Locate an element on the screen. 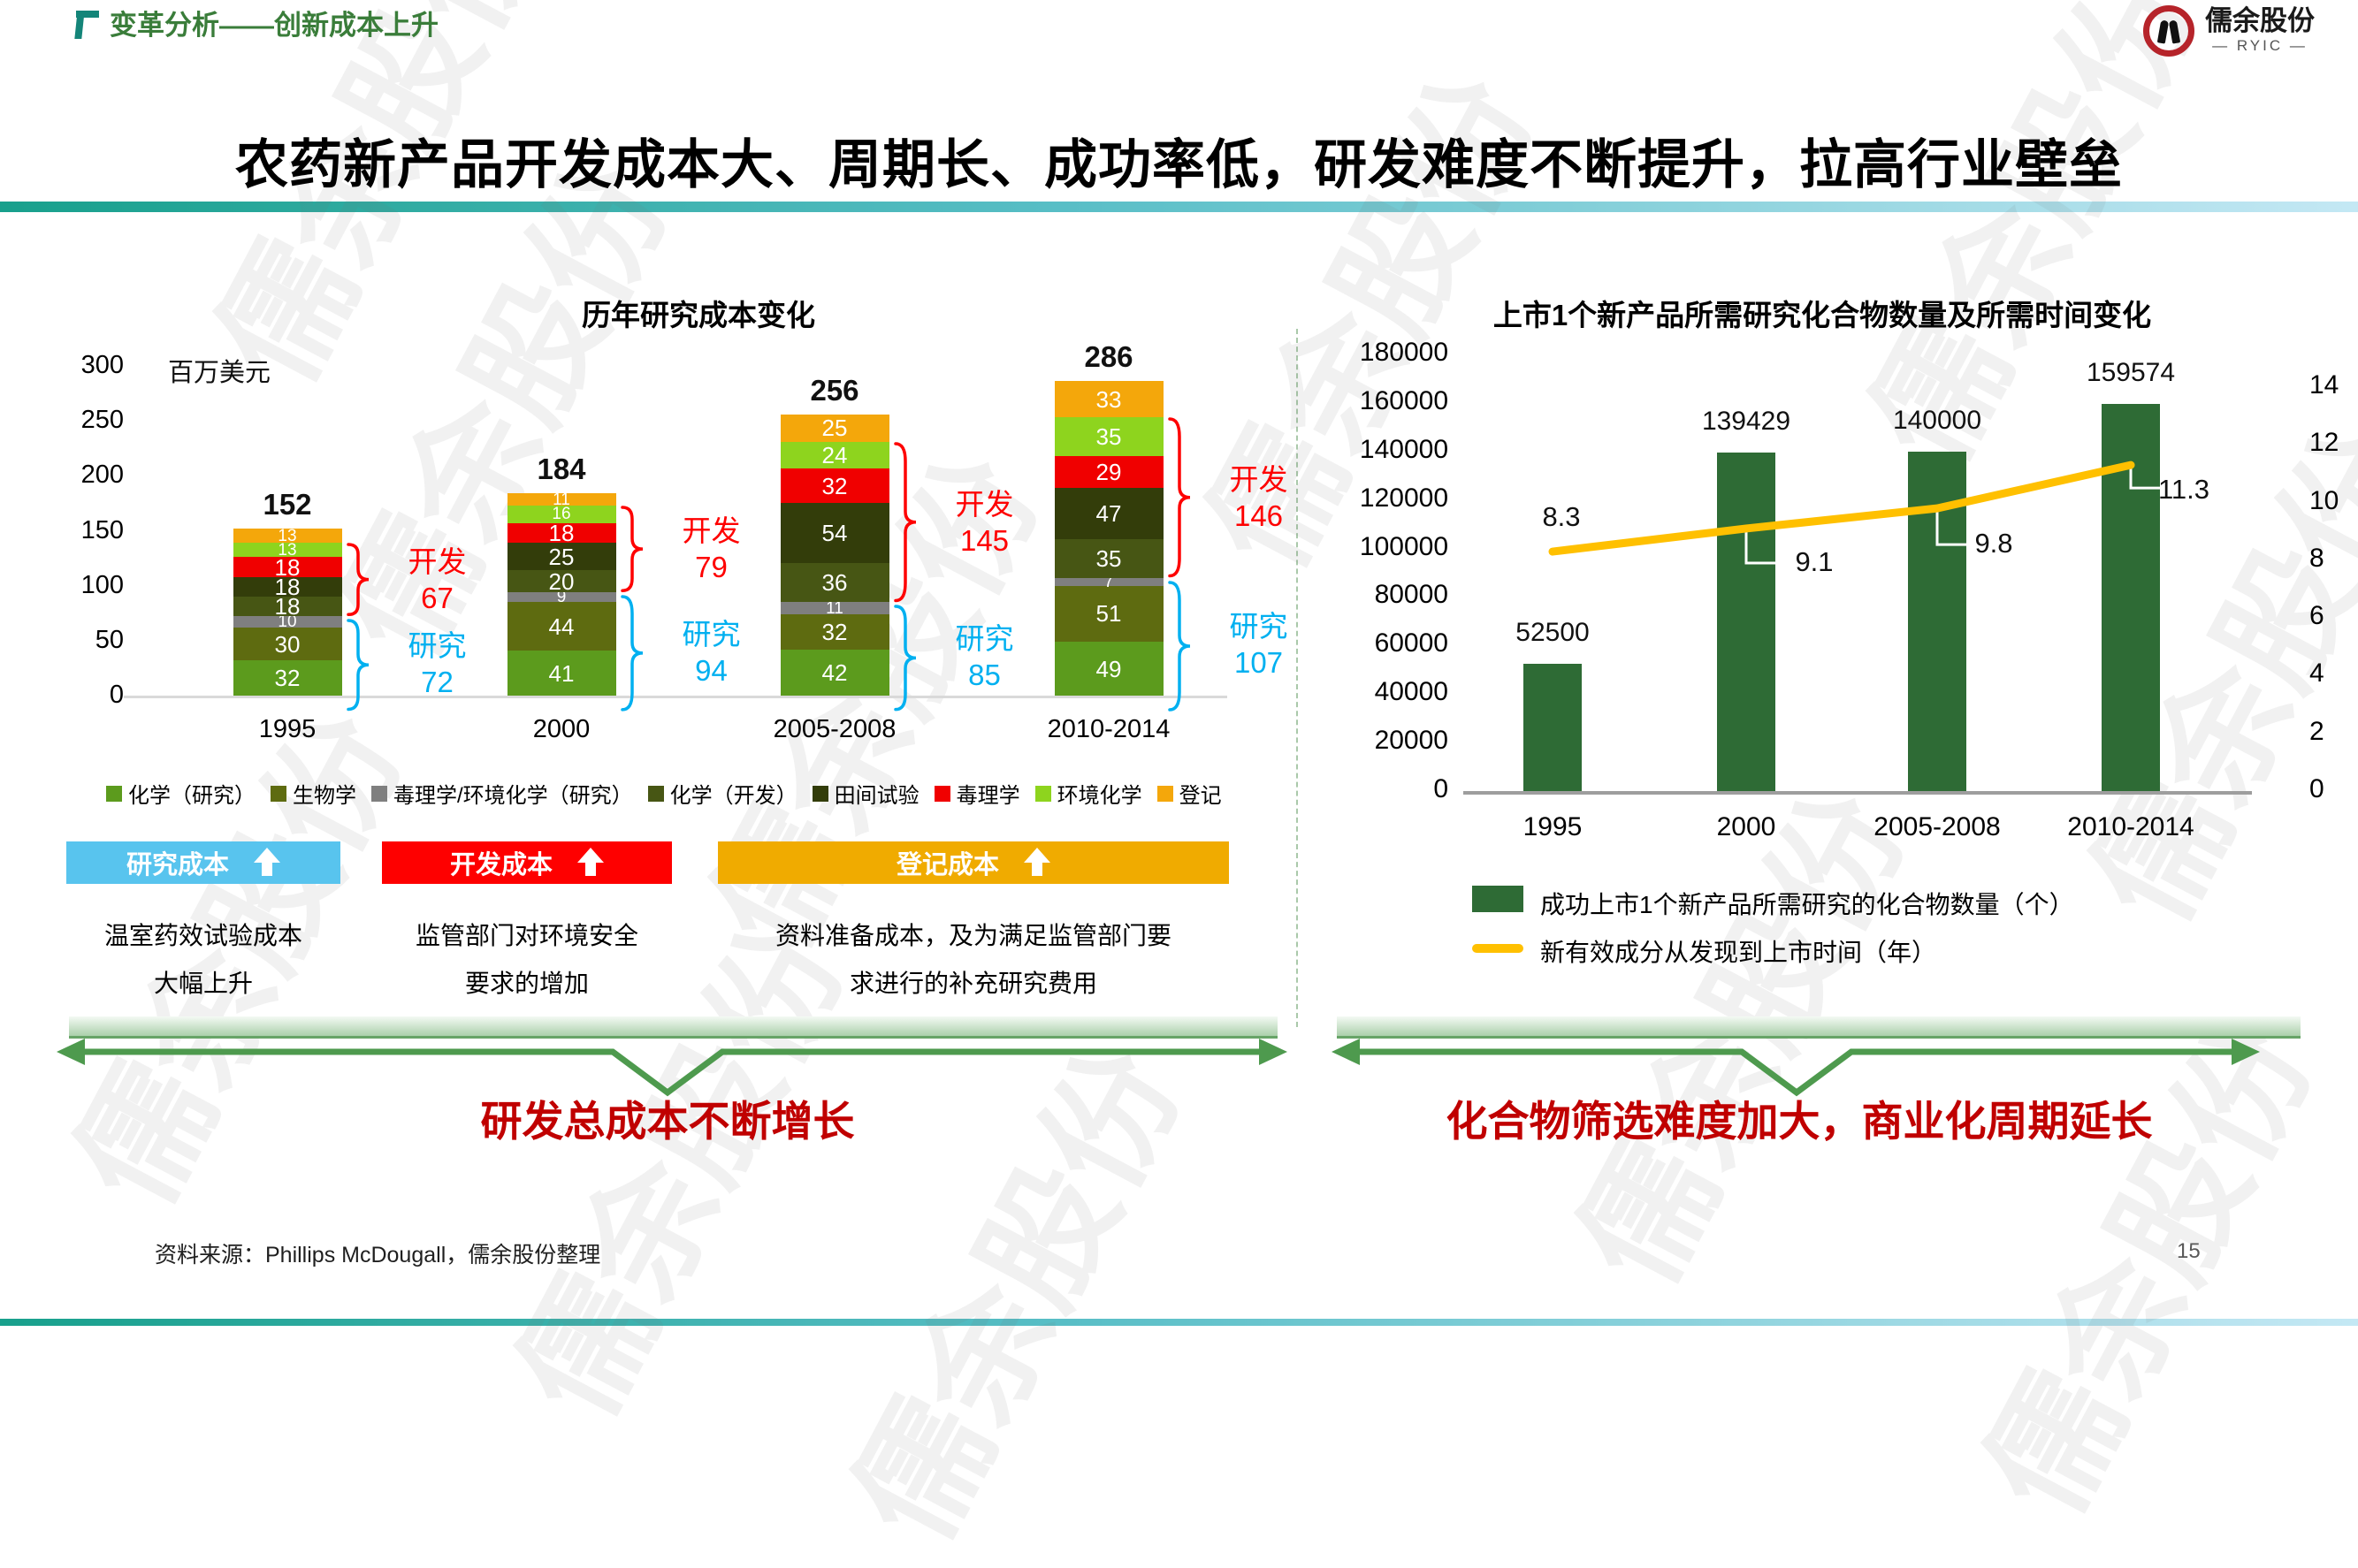 This screenshot has height=1568, width=2358. logo-name: 儒余股份 is located at coordinates (2260, 21).